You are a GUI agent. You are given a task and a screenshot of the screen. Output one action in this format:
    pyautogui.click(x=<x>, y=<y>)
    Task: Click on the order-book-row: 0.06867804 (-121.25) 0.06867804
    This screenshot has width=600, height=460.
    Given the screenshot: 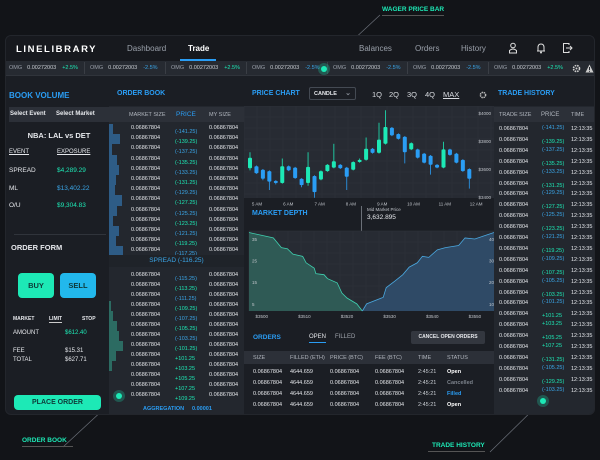 What is the action you would take?
    pyautogui.click(x=176, y=231)
    